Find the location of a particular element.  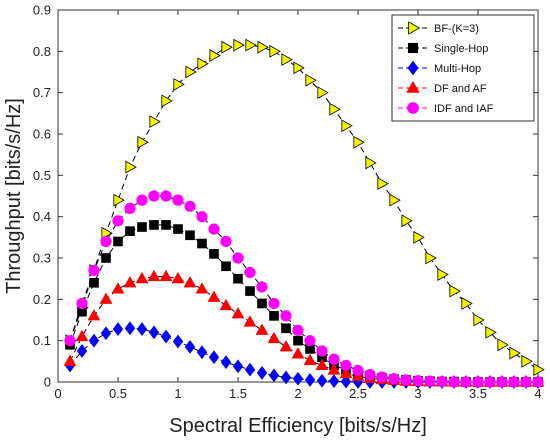

y-tick-label: 0.4 is located at coordinates (42, 216).